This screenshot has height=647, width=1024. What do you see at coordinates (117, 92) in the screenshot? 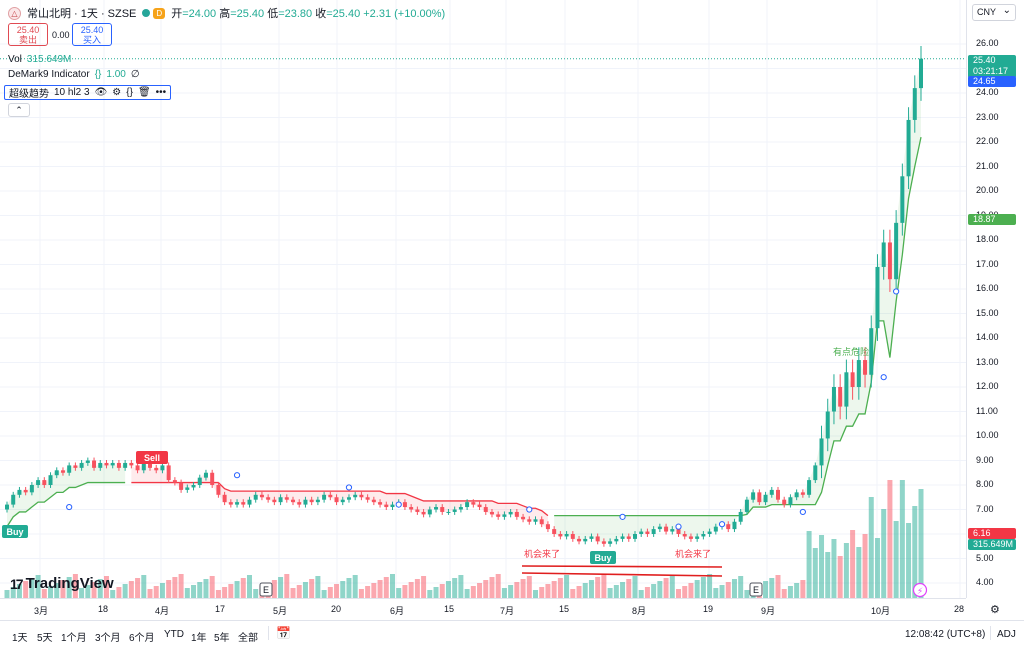
I see `settings-gear-icon: ⚙` at bounding box center [117, 92].